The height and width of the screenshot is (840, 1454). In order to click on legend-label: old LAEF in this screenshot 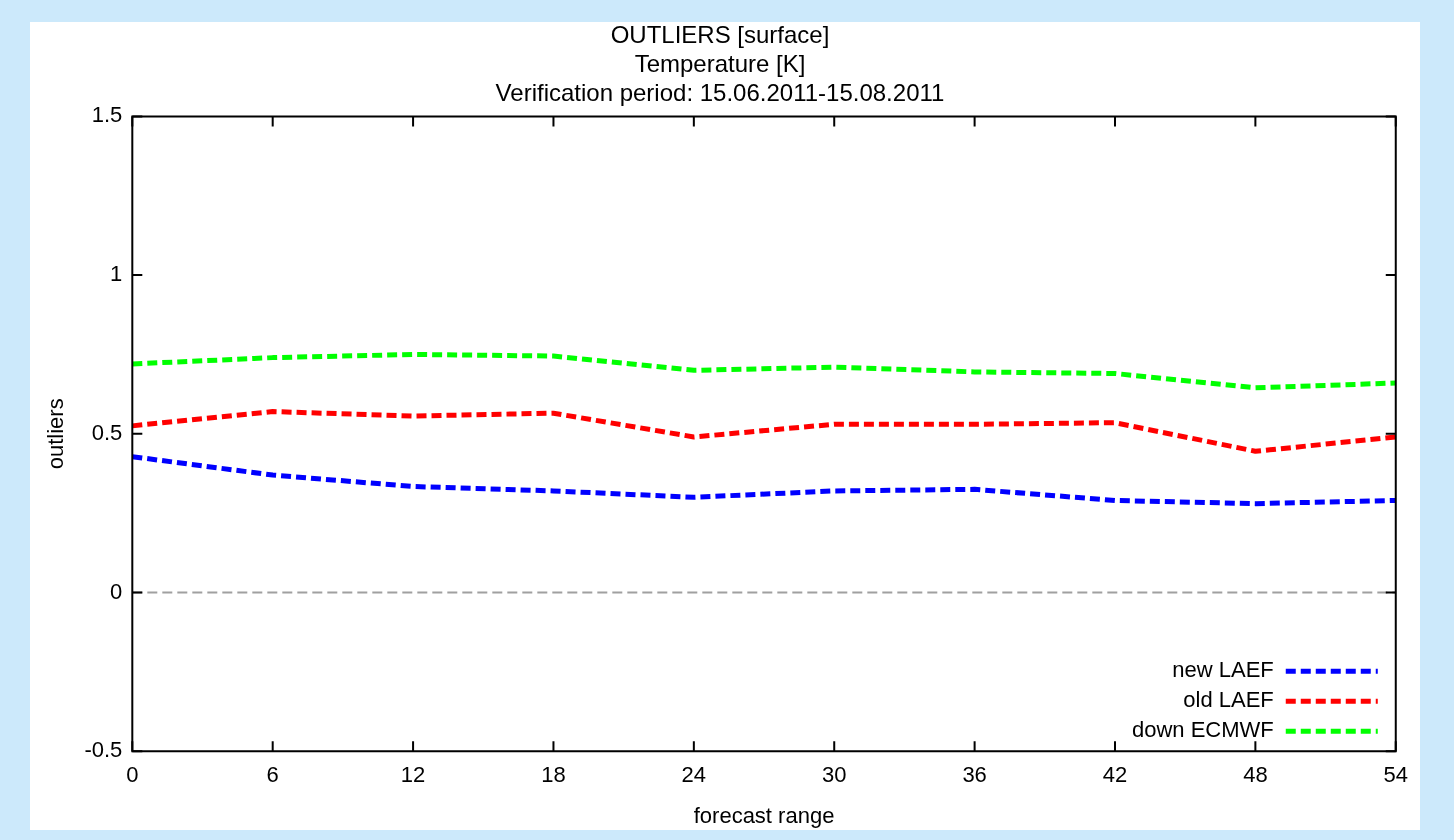, I will do `click(1228, 700)`.